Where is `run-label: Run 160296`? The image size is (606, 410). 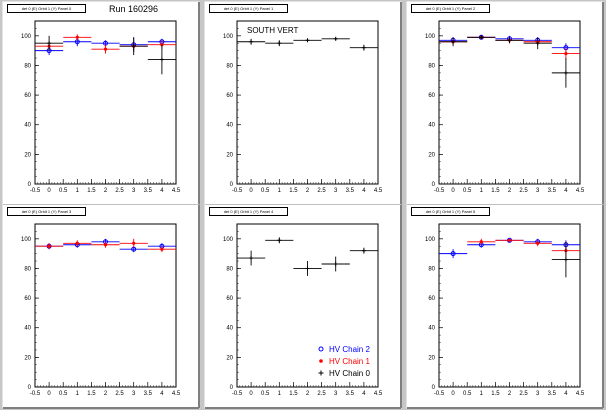
run-label: Run 160296 is located at coordinates (134, 9).